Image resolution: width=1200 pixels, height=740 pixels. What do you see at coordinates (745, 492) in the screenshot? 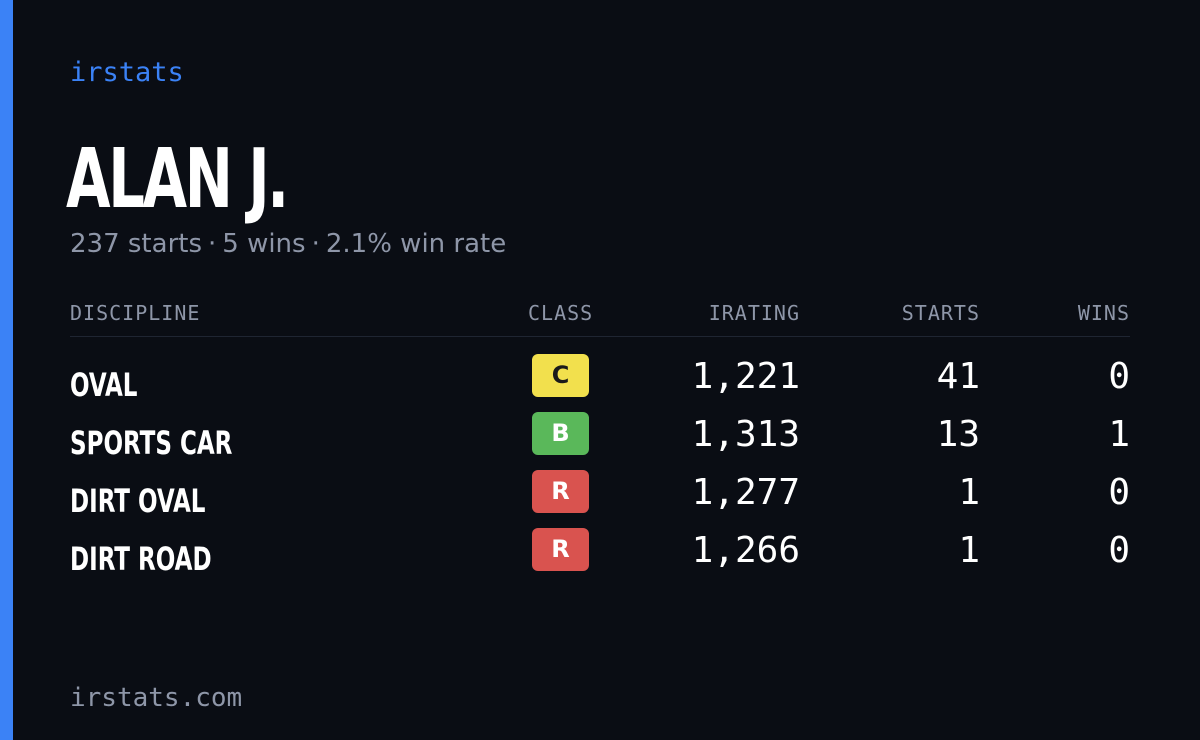
I see `irating-value: 1,277` at bounding box center [745, 492].